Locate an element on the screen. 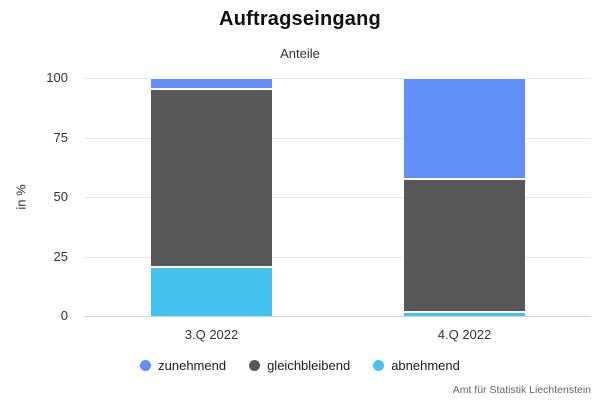 The width and height of the screenshot is (600, 400). y-tick-label-0: 0 is located at coordinates (64, 315).